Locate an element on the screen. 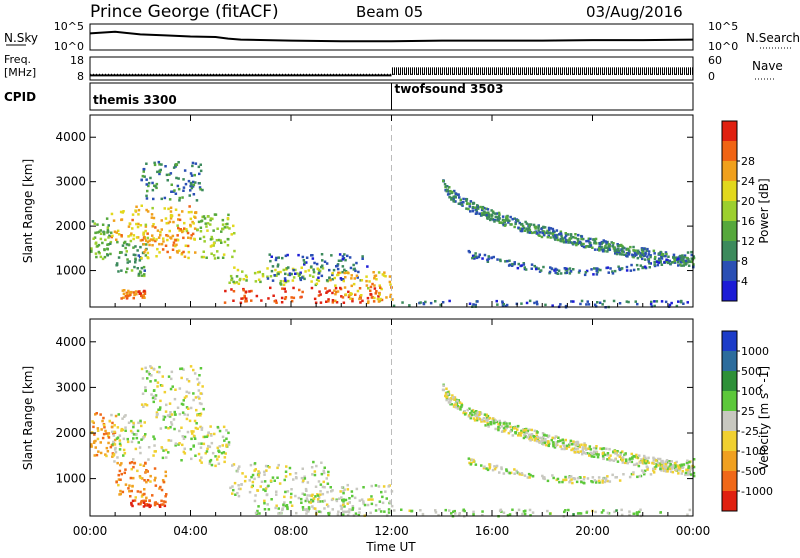  heatmap-region is located at coordinates (104, 435).